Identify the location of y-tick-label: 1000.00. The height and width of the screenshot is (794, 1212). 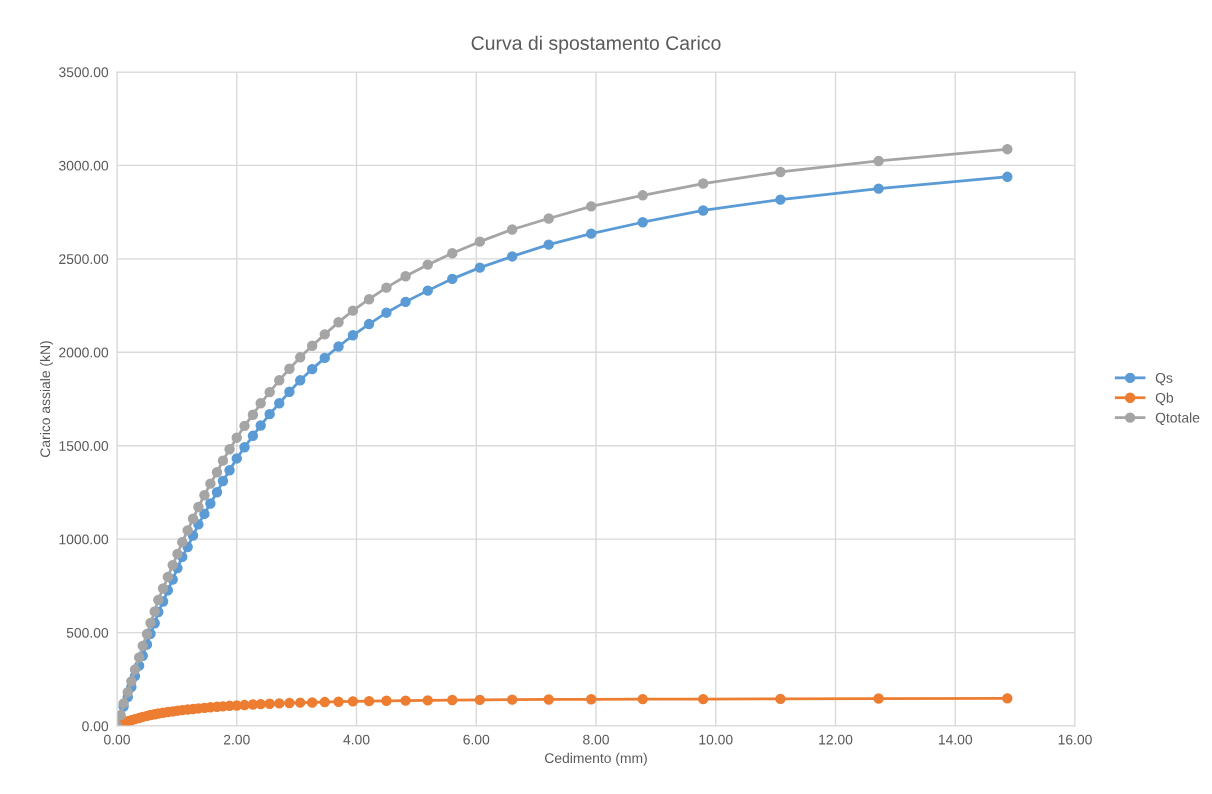
(84, 539).